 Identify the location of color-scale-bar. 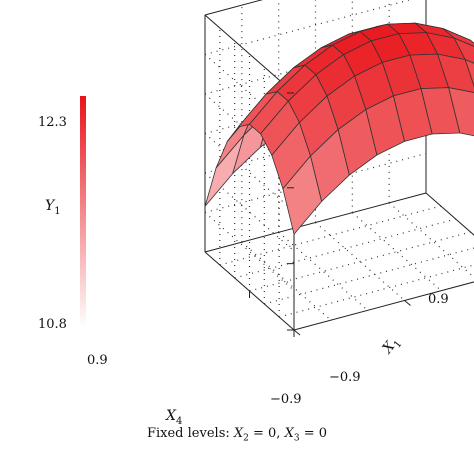
(83, 212).